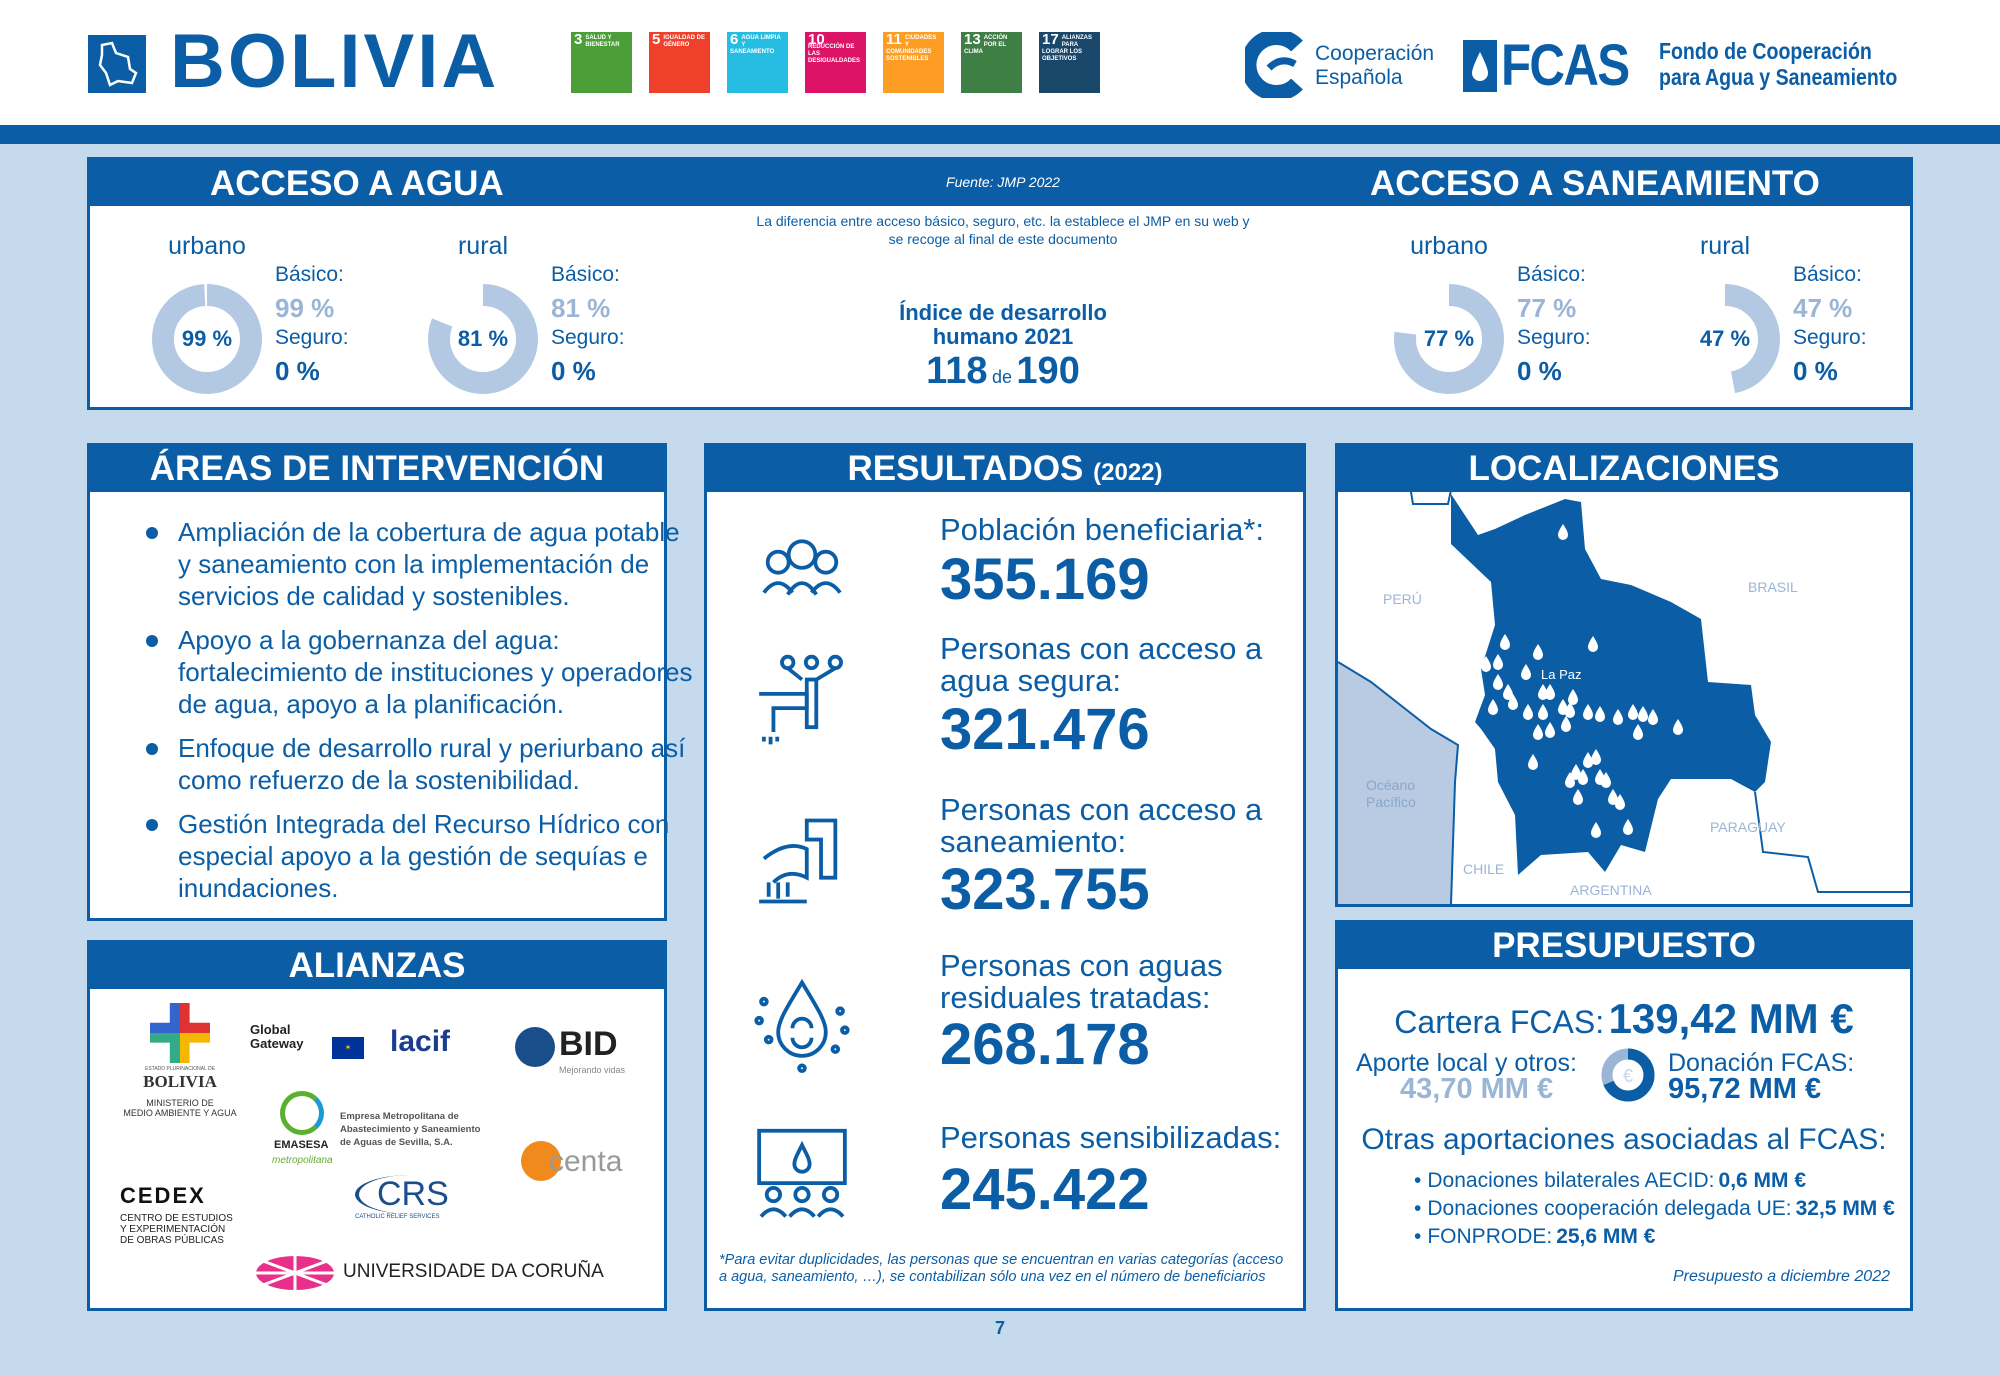 The height and width of the screenshot is (1376, 2000). What do you see at coordinates (1101, 664) in the screenshot?
I see `result-label: Personas con acceso a agua segura:` at bounding box center [1101, 664].